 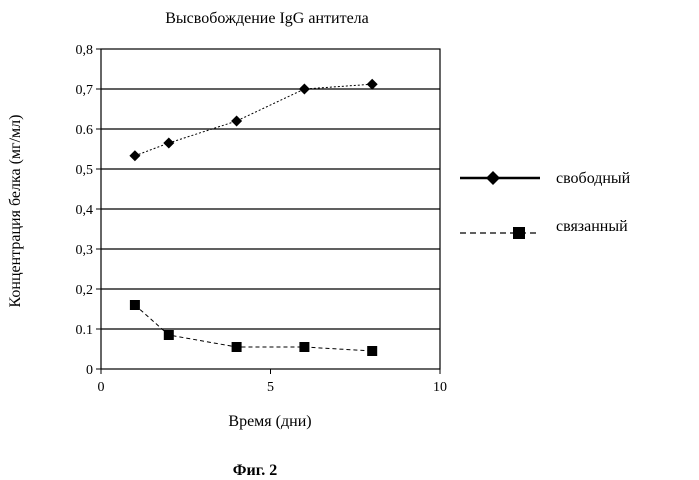 What do you see at coordinates (545, 204) in the screenshot?
I see `legend: свободный связанный` at bounding box center [545, 204].